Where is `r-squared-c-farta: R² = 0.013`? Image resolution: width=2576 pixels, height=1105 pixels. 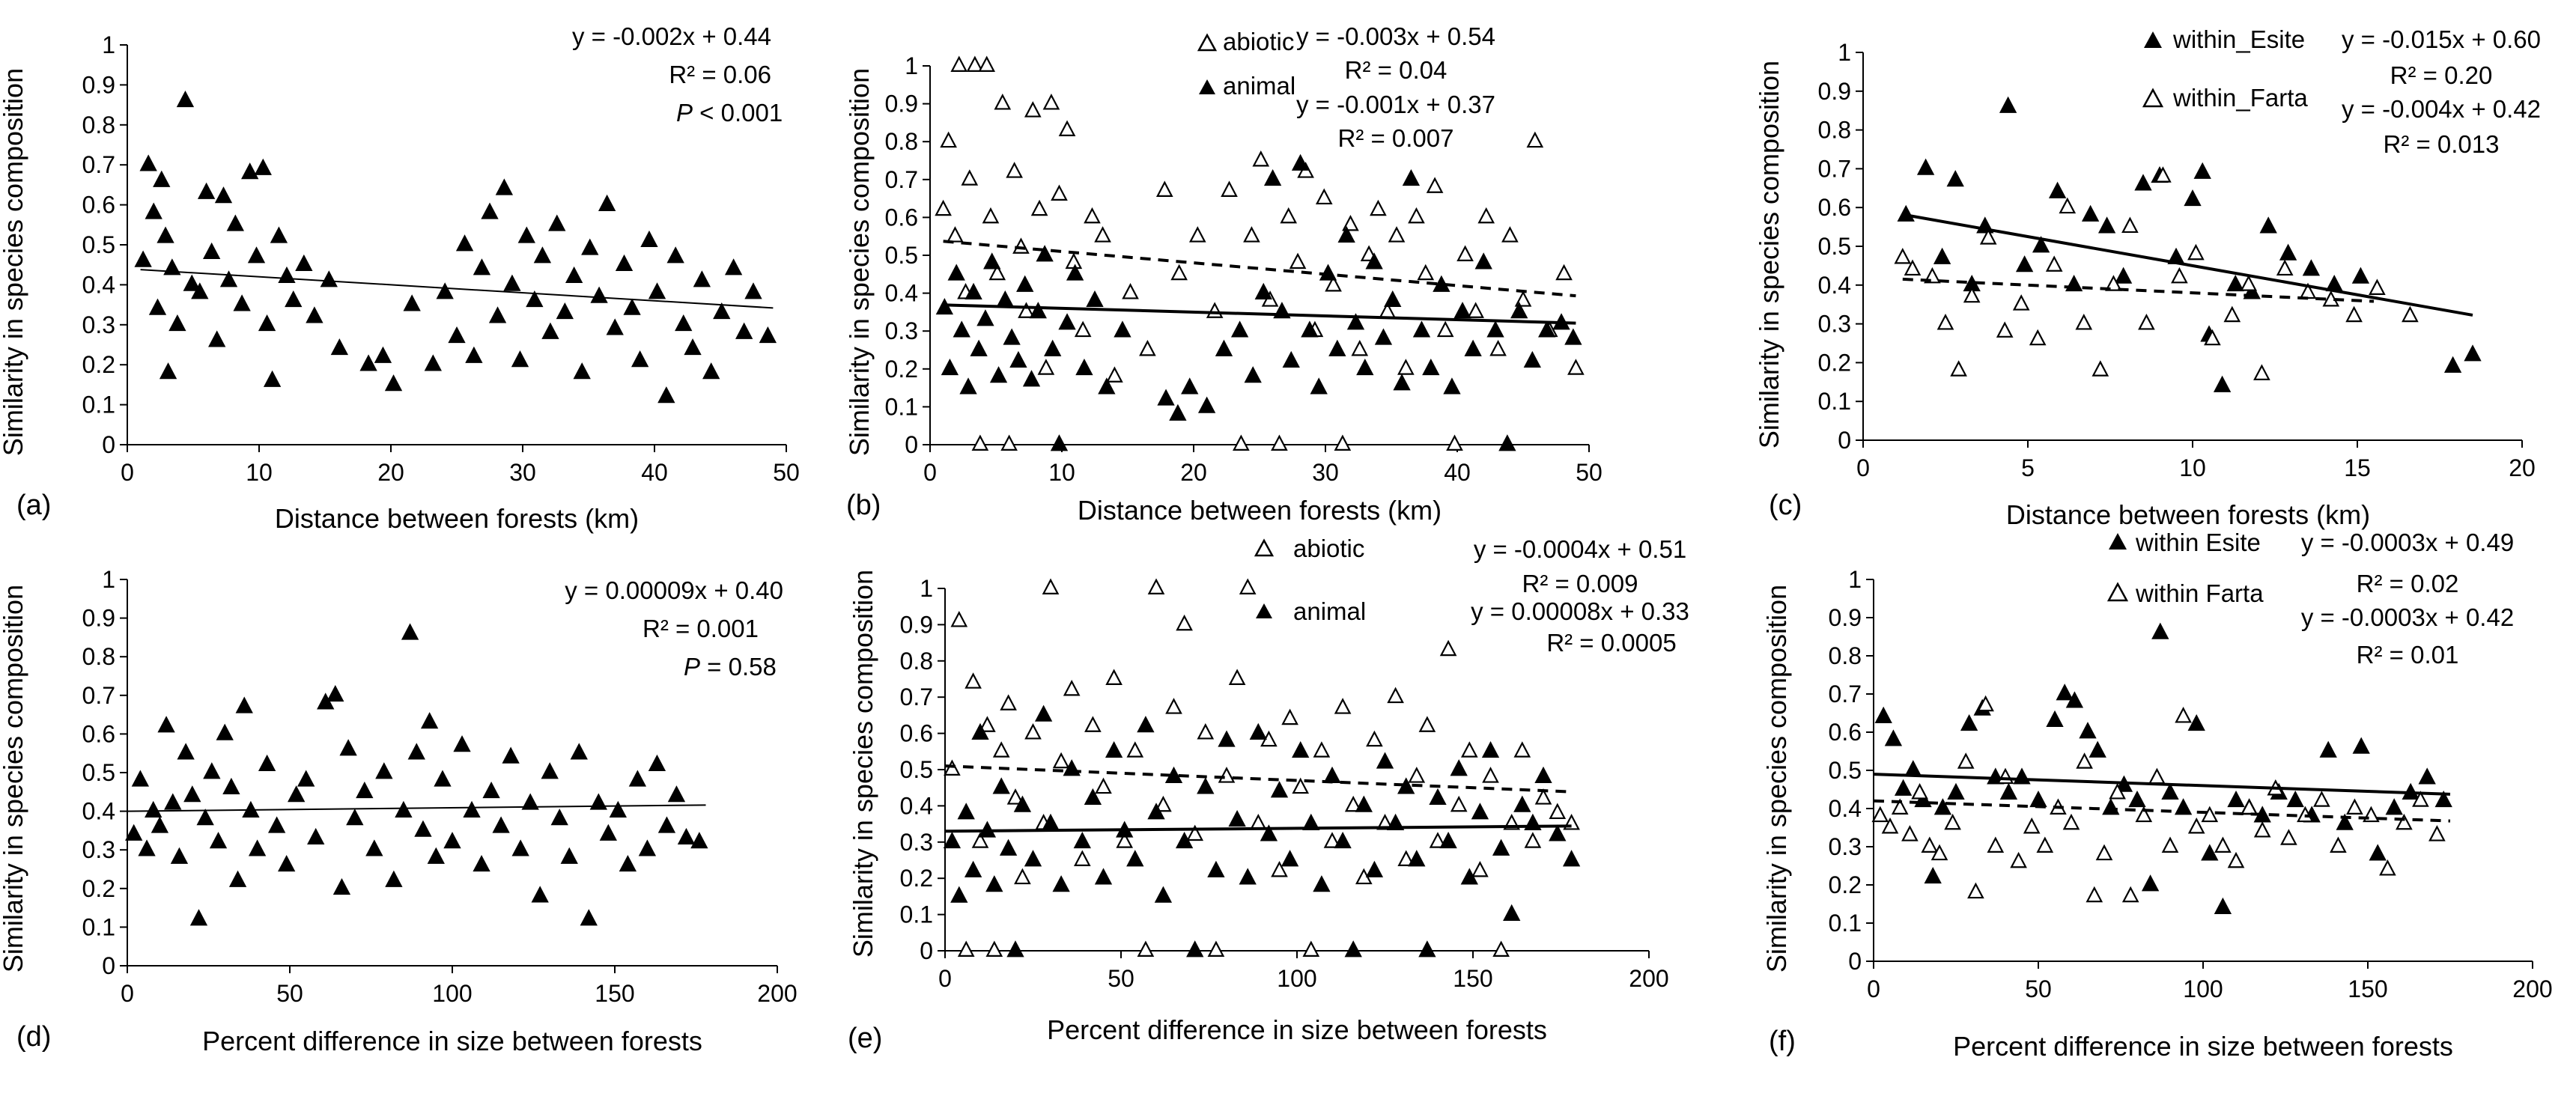
r-squared-c-farta: R² = 0.013 is located at coordinates (2441, 144).